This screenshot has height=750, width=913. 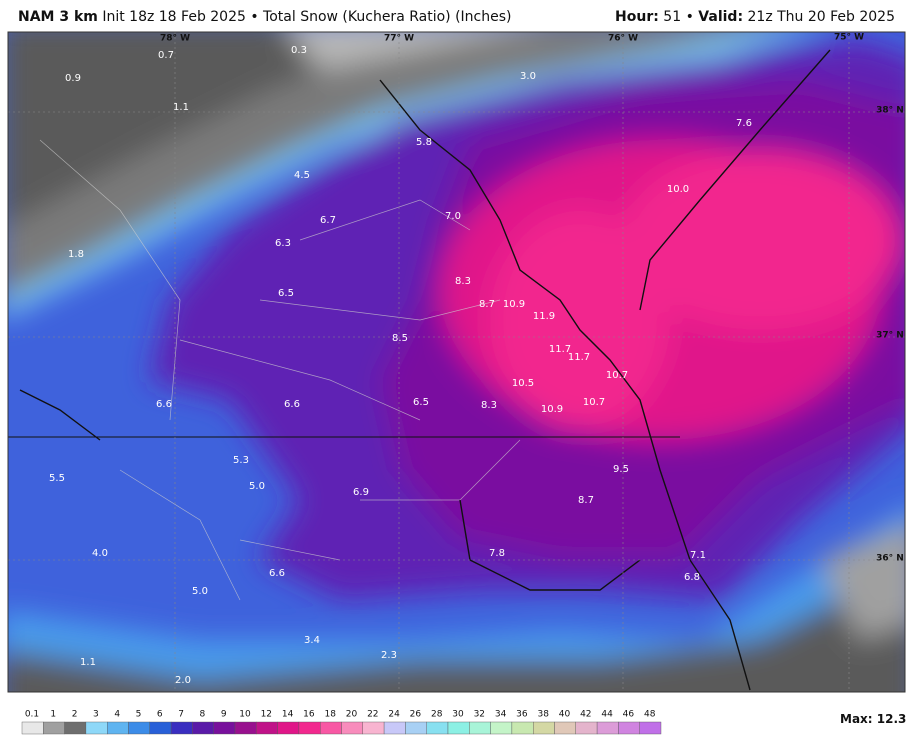 I want to click on max-label: Max: 12.3, so click(x=873, y=719).